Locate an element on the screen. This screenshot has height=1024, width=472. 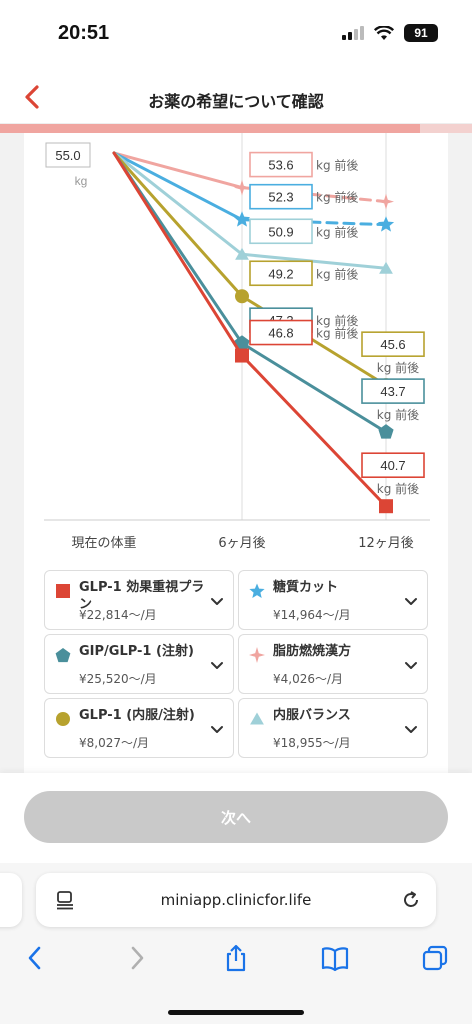
share-icon is located at coordinates (236, 958).